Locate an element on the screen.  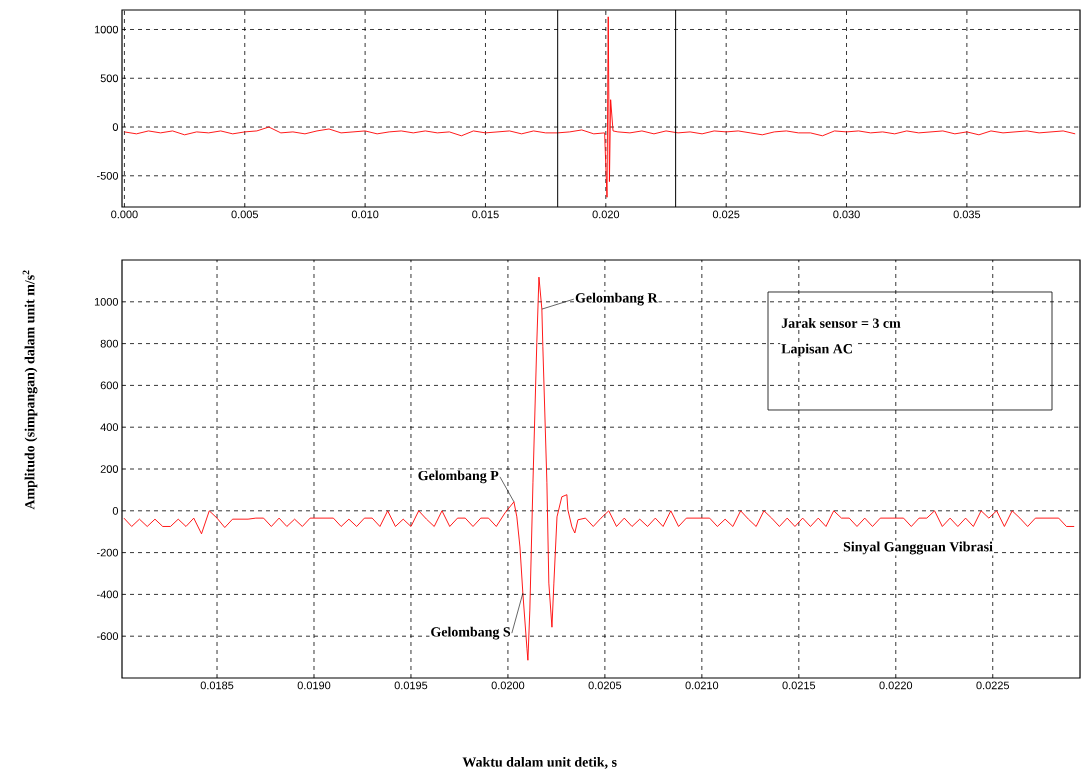
x-axis-title: Waktu dalam unit detik, s is located at coordinates (539, 762).